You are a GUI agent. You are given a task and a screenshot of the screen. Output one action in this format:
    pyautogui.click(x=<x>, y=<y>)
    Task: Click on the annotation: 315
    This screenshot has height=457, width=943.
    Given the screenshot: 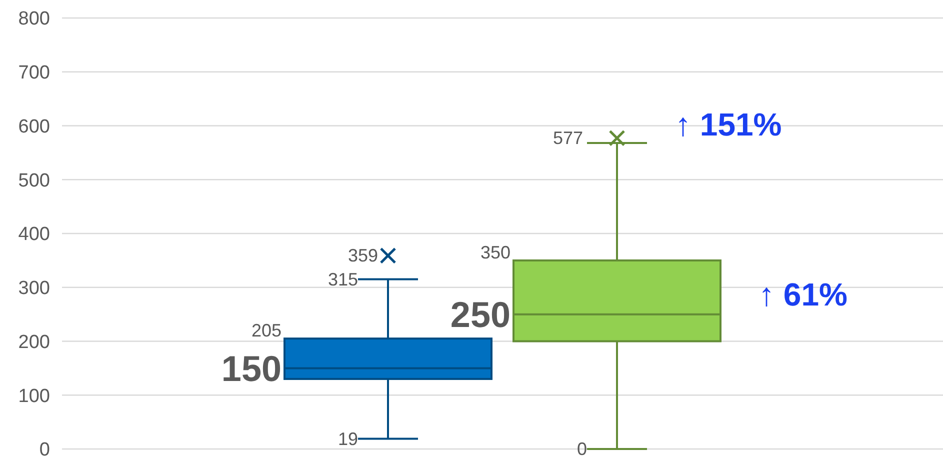 What is the action you would take?
    pyautogui.click(x=343, y=279)
    